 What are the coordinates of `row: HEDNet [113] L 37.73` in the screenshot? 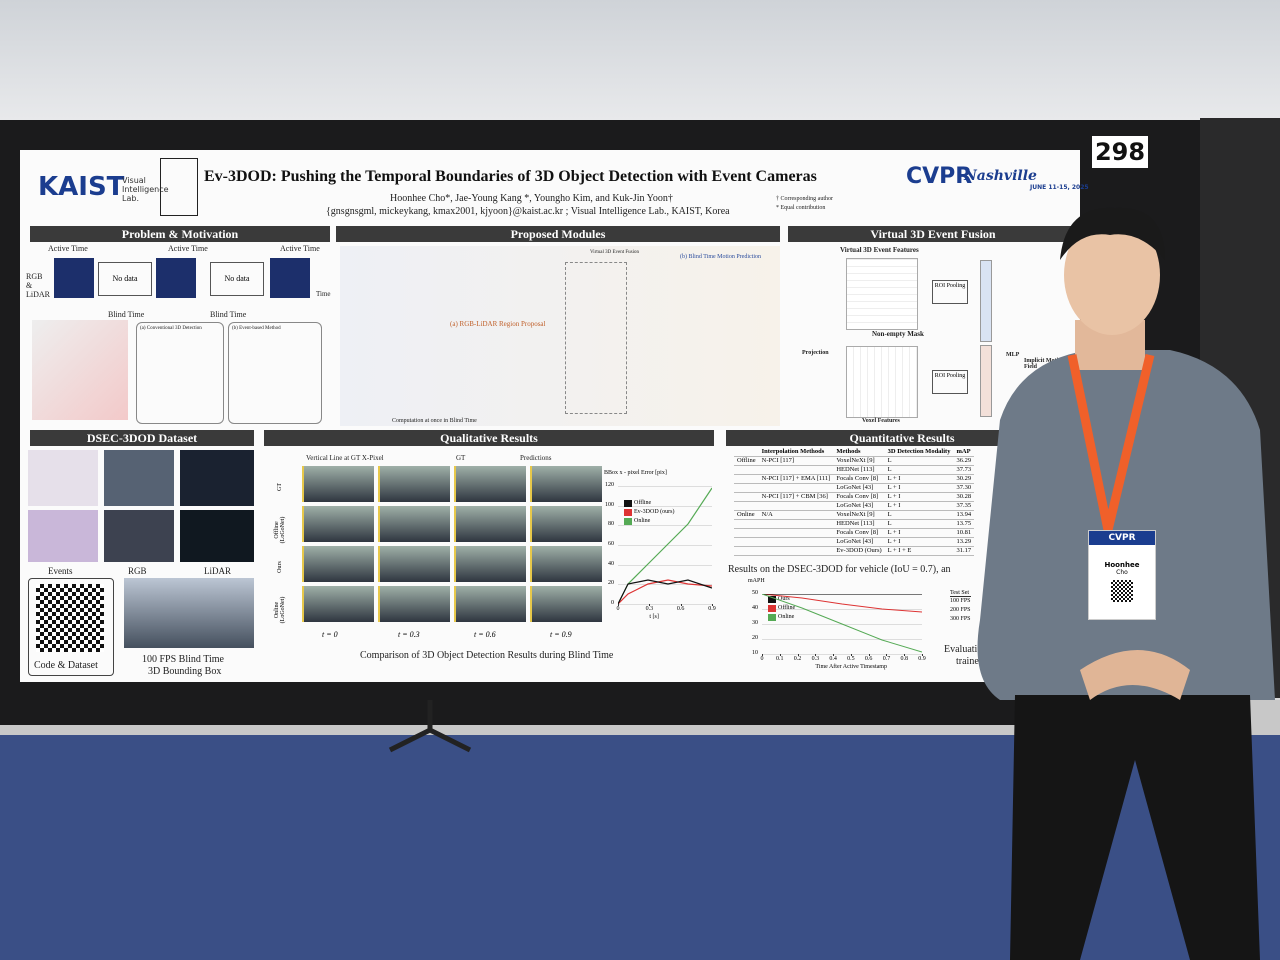 It's located at (854, 470).